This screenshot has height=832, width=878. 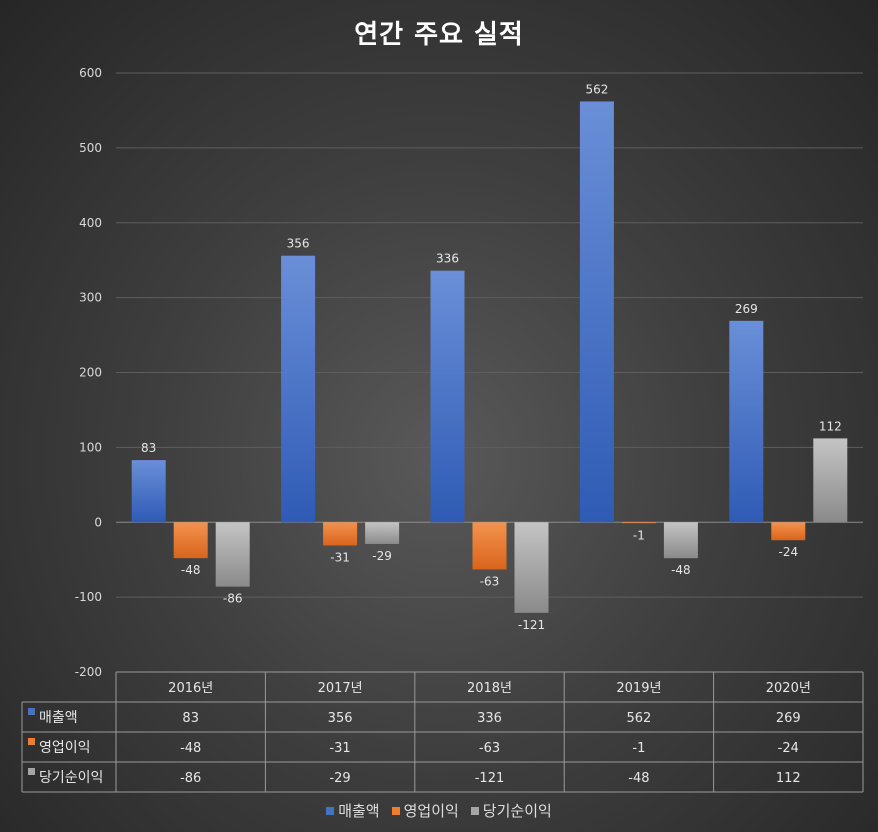 What do you see at coordinates (489, 688) in the screenshot?
I see `table-header-cell: 2018년` at bounding box center [489, 688].